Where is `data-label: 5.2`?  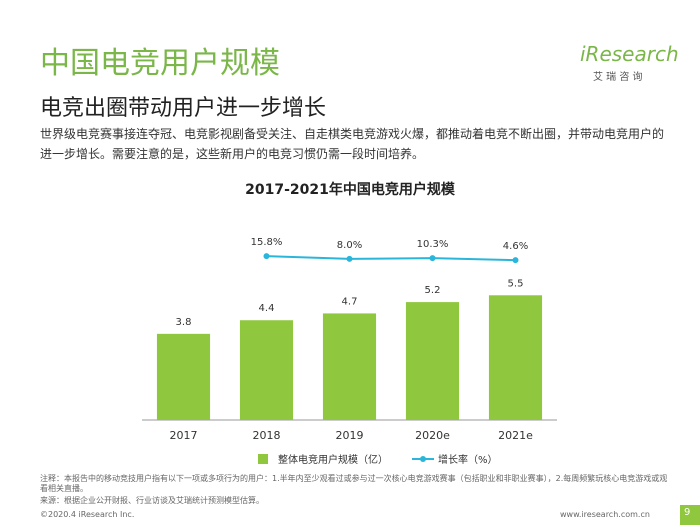 data-label: 5.2 is located at coordinates (433, 290).